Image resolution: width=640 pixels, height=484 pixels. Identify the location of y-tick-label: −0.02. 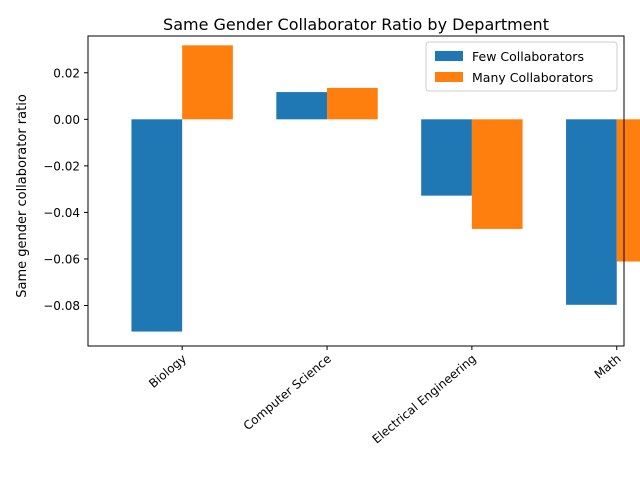
(61, 166).